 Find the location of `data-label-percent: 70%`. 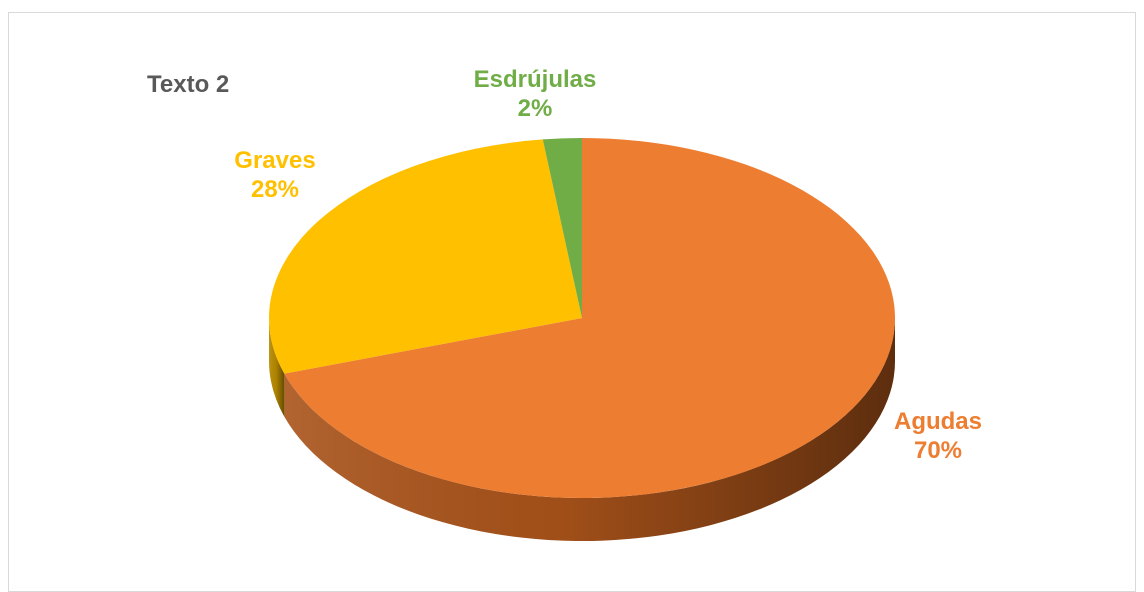

data-label-percent: 70% is located at coordinates (938, 450).